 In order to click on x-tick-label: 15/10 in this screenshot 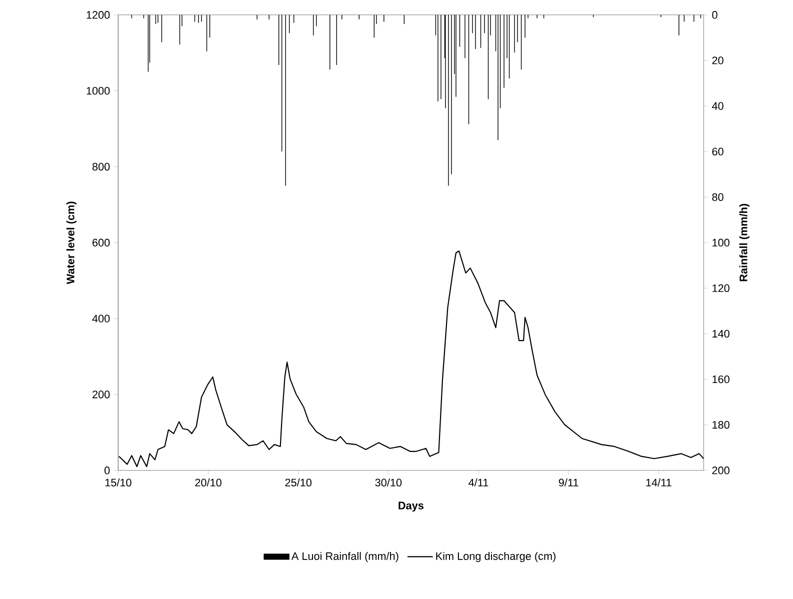, I will do `click(118, 482)`.